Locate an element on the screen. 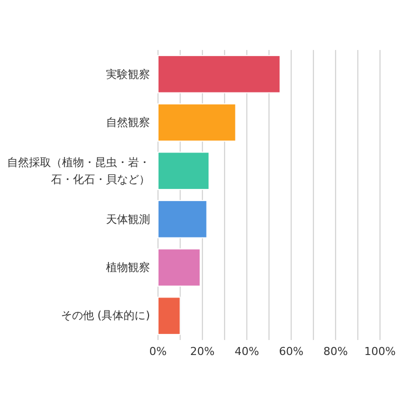 This screenshot has width=400, height=400. y-tick-label: 実験観察 is located at coordinates (127, 74).